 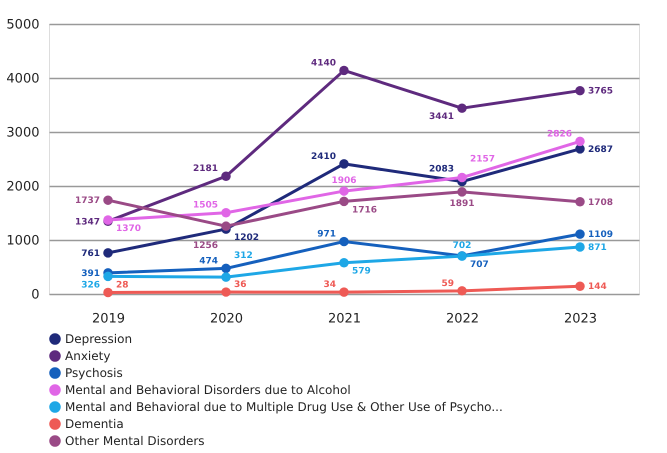 What do you see at coordinates (94, 373) in the screenshot?
I see `legend-label: Psychosis` at bounding box center [94, 373].